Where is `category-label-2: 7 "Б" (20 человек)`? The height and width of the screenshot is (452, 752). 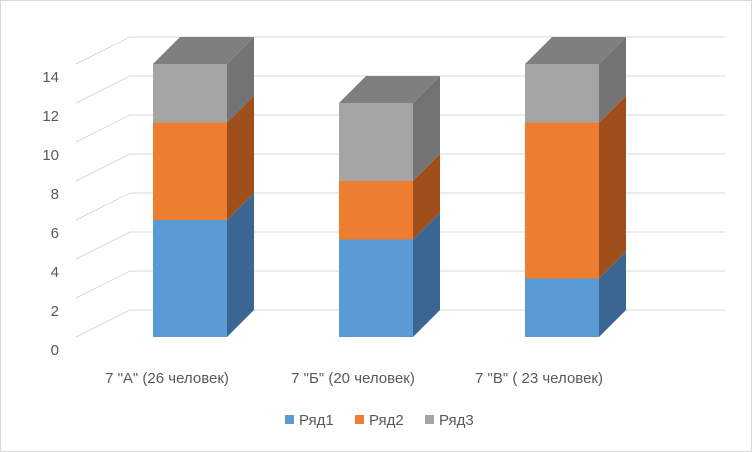
category-label-2: 7 "Б" (20 человек) is located at coordinates (353, 378).